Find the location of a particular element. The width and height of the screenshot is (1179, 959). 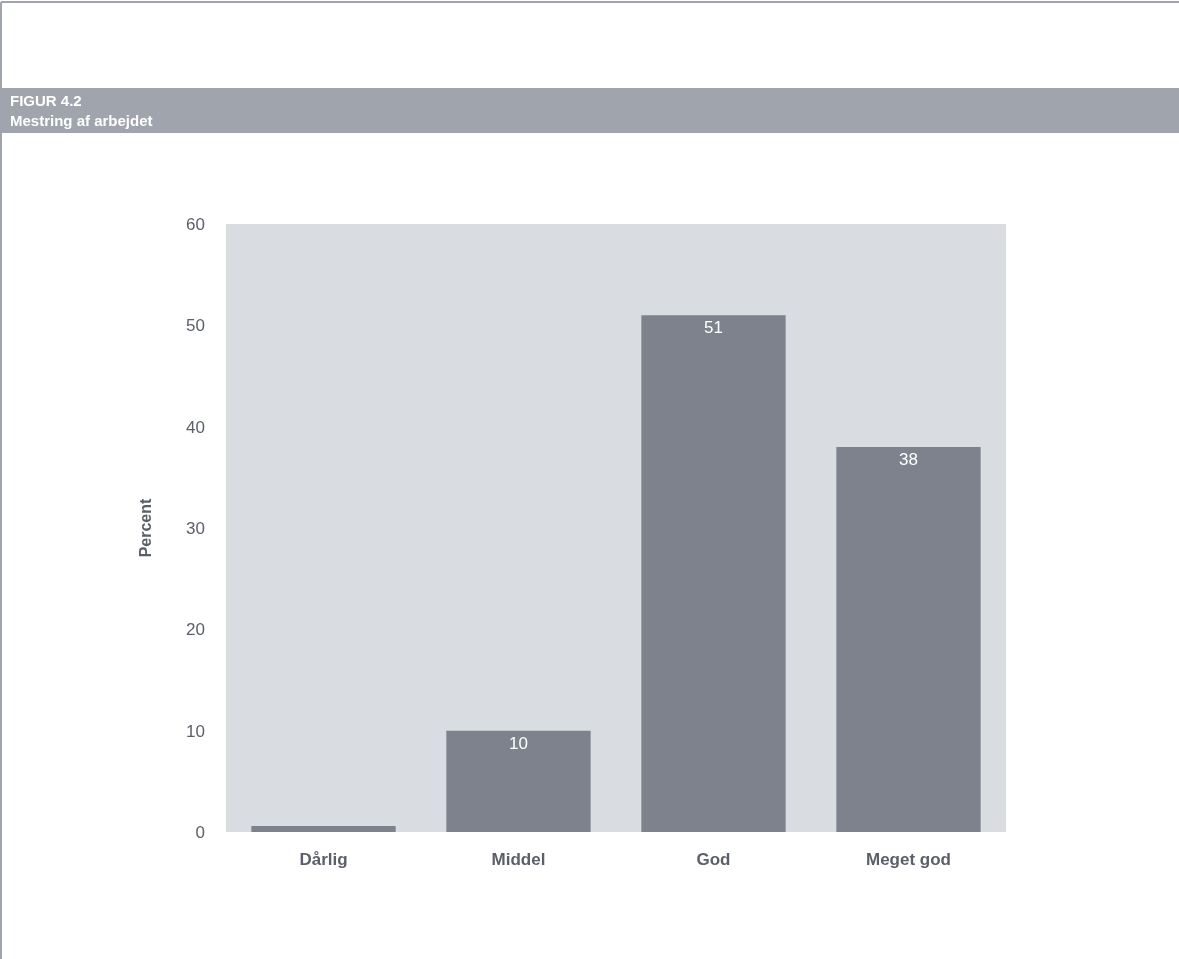

data-label: 38 is located at coordinates (908, 459).